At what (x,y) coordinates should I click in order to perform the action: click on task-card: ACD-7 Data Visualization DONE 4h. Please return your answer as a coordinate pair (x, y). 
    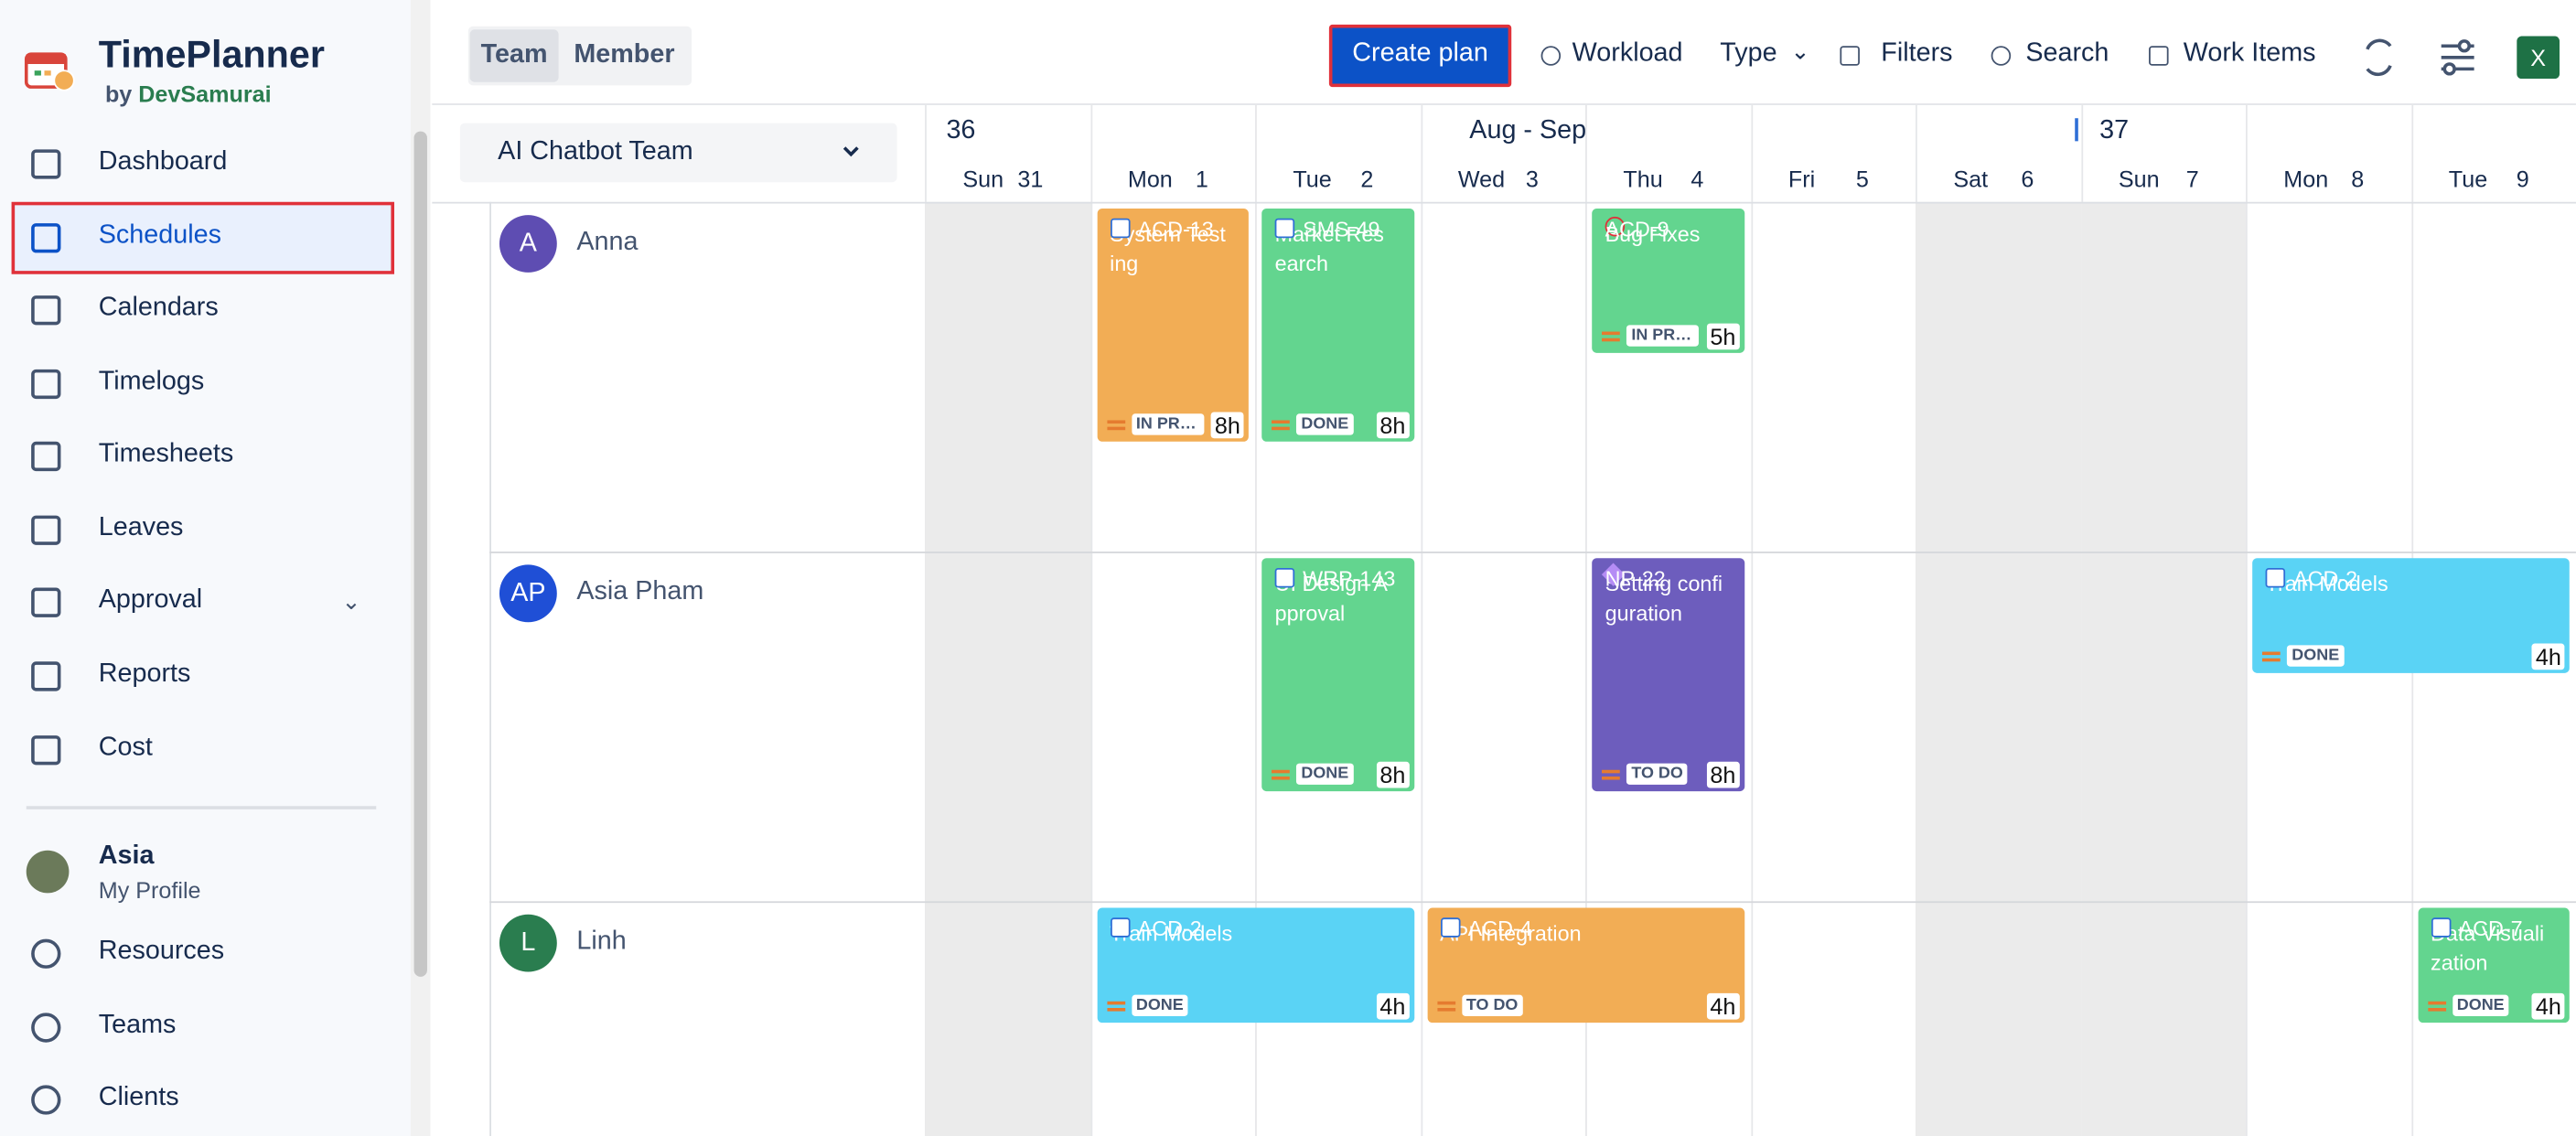
    Looking at the image, I should click on (2494, 965).